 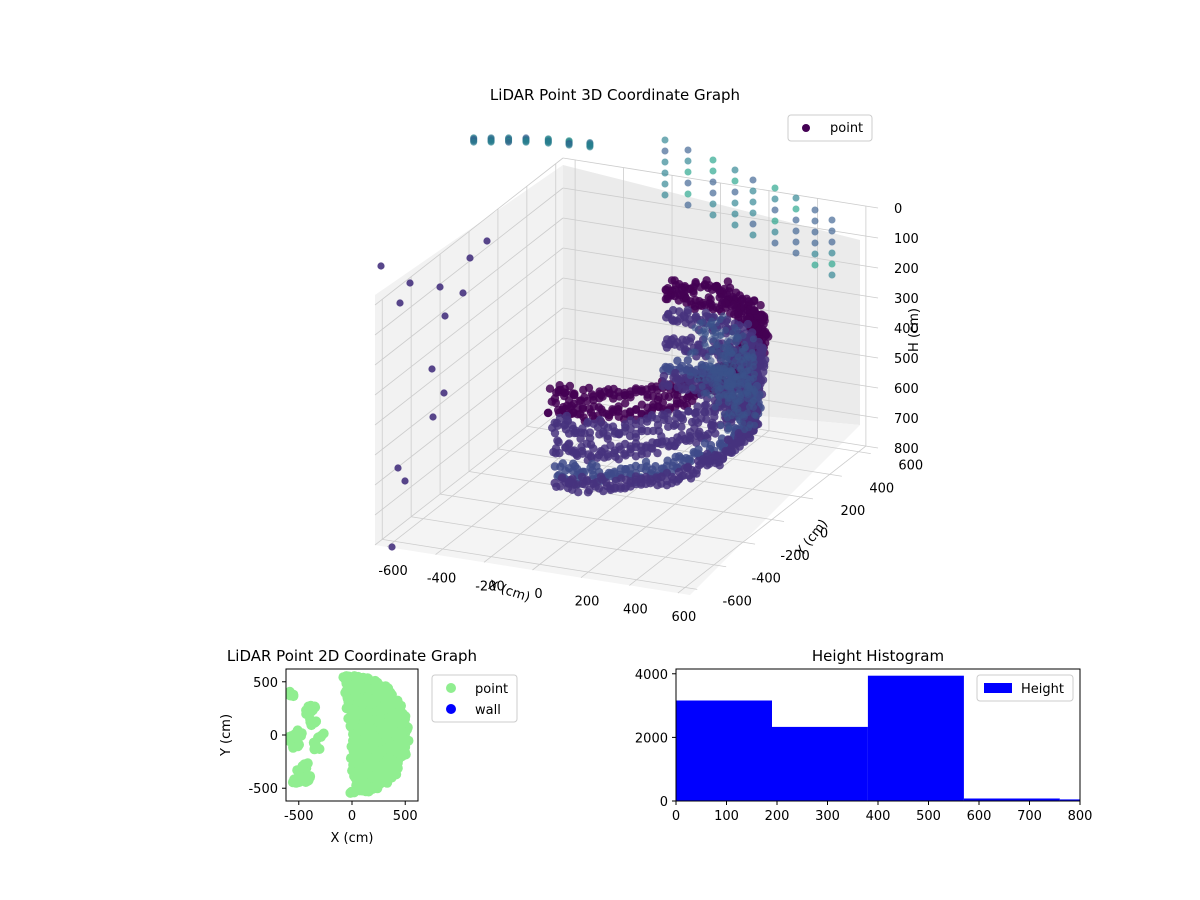 I want to click on y-tick-label-3d: 0, so click(x=824, y=534).